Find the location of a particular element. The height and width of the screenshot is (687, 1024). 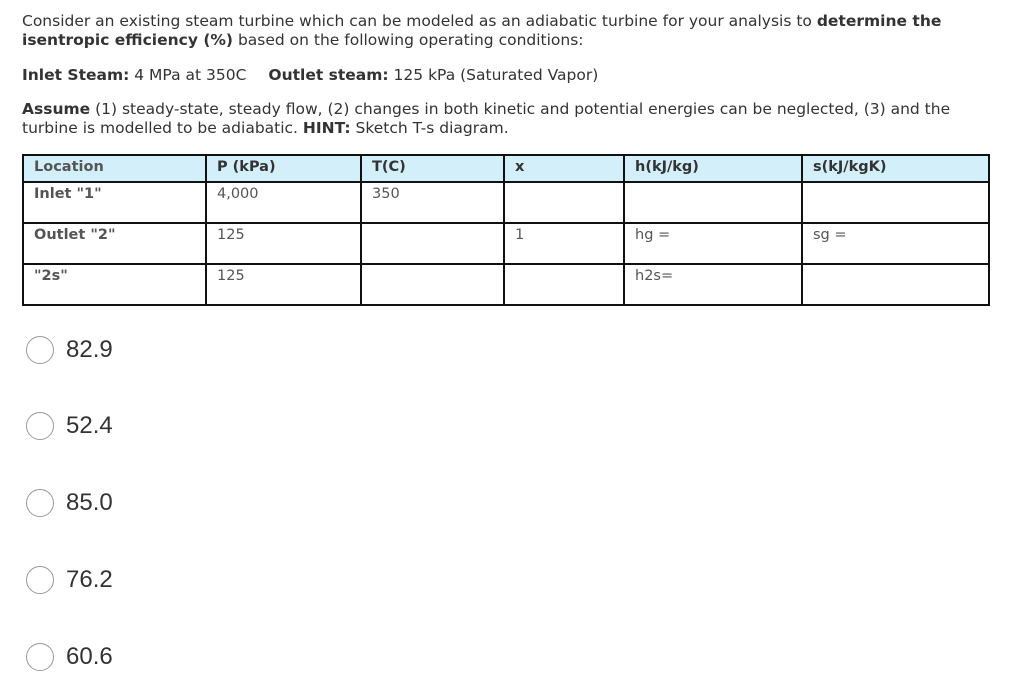

cell-location: Inlet "1" is located at coordinates (114, 202).